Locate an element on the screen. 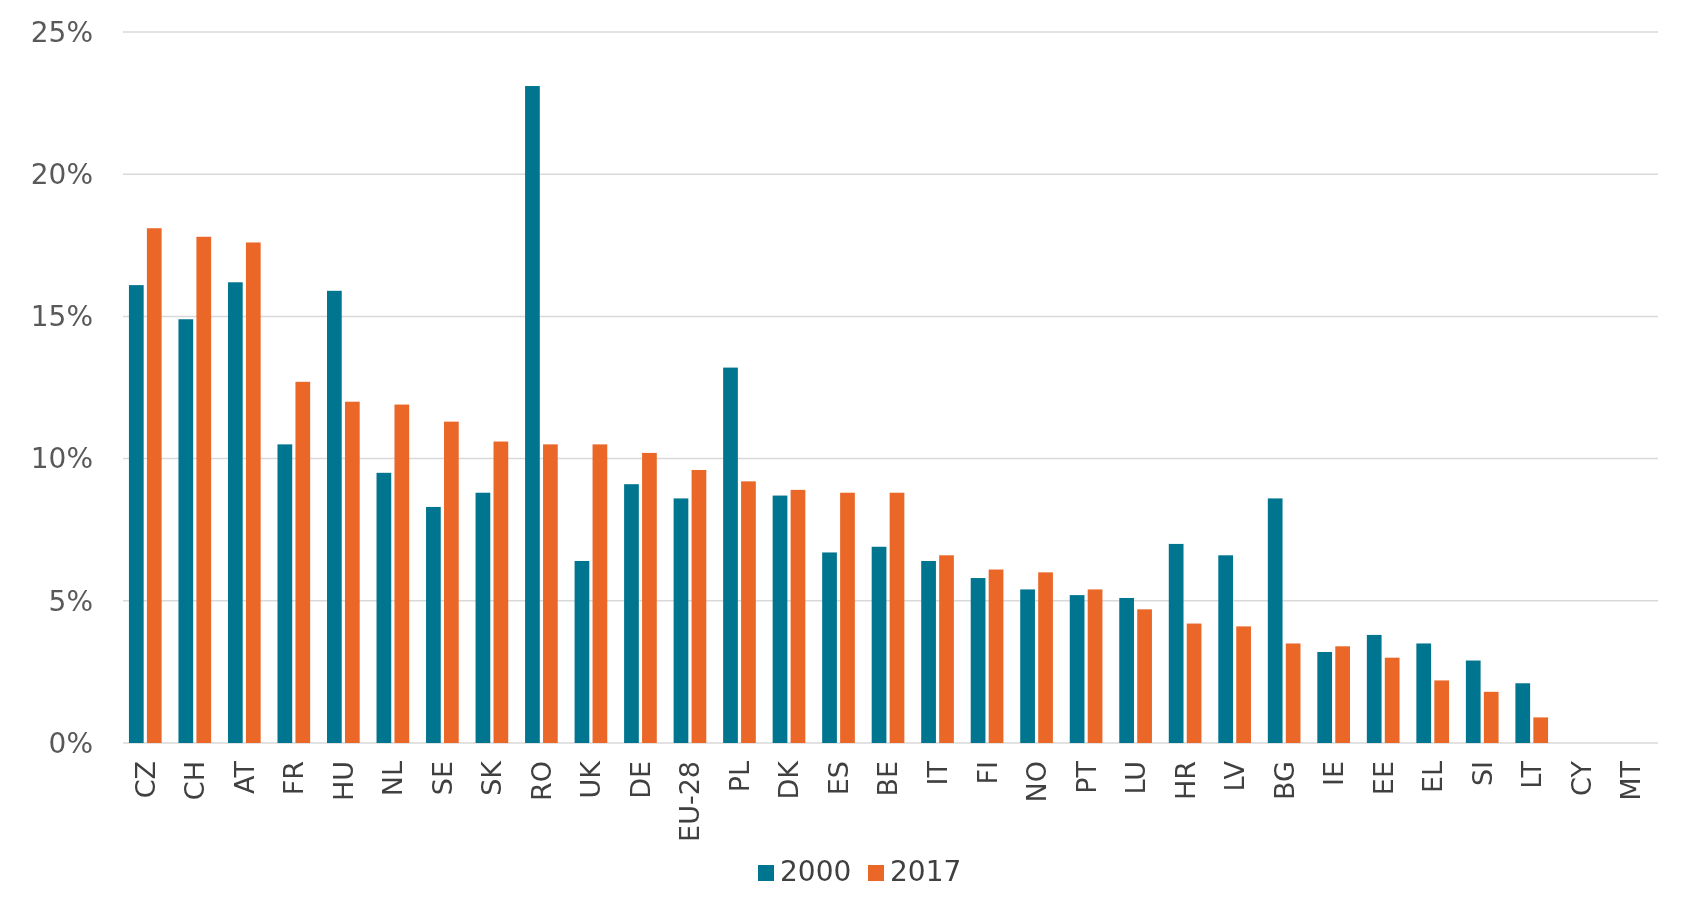 The width and height of the screenshot is (1682, 911). x-tick-label: SK is located at coordinates (492, 777).